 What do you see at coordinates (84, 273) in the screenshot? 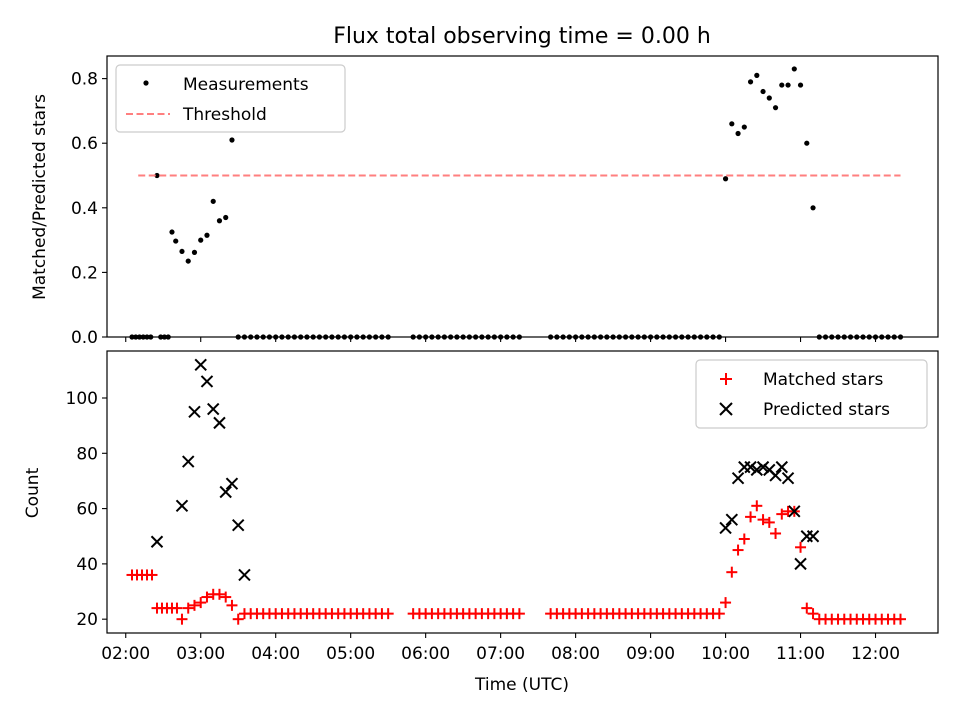
I see `y-tick-label: 0.2` at bounding box center [84, 273].